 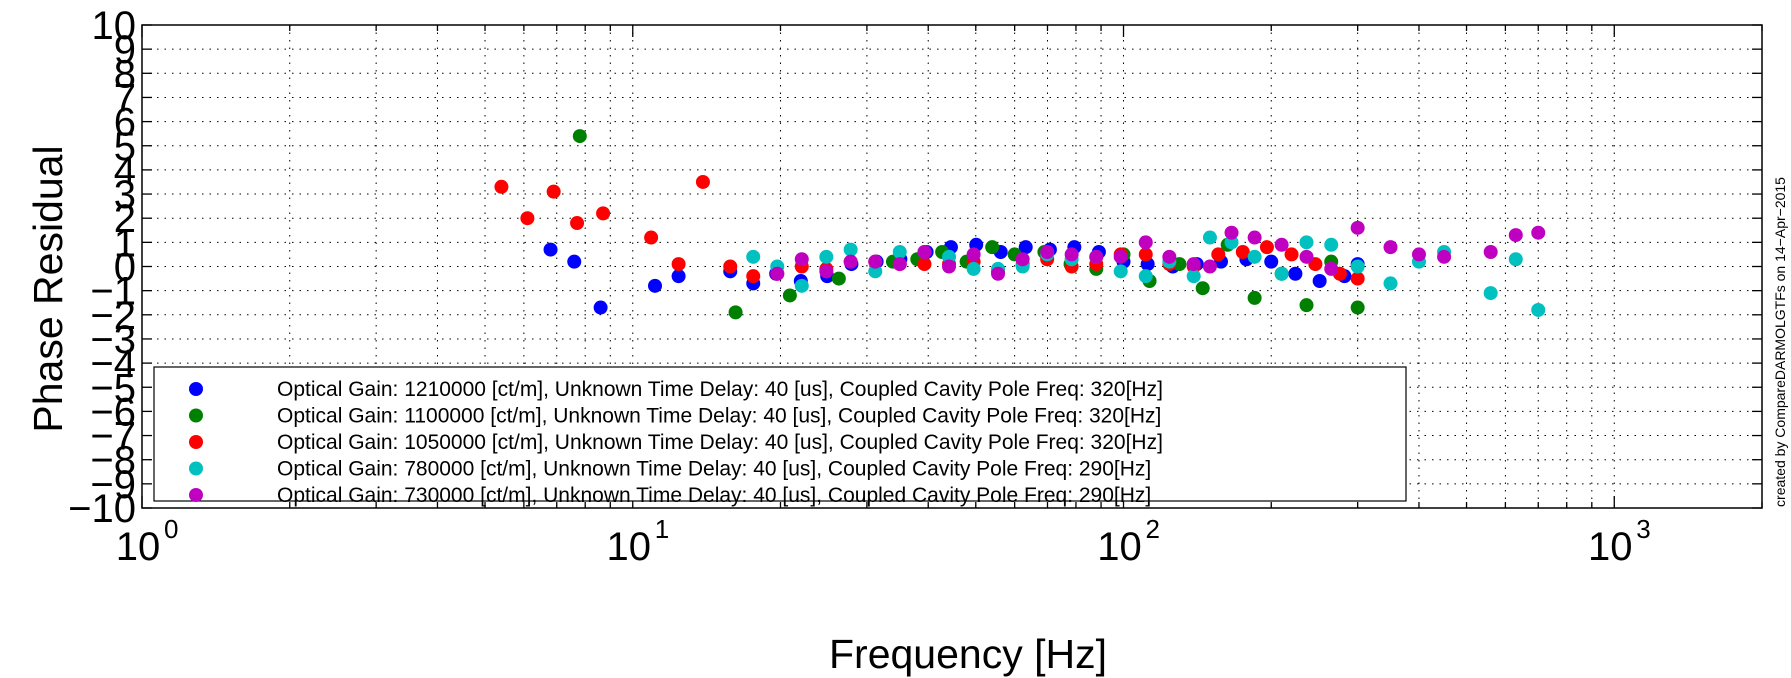 I want to click on y-tick-label: 7, so click(x=125, y=98).